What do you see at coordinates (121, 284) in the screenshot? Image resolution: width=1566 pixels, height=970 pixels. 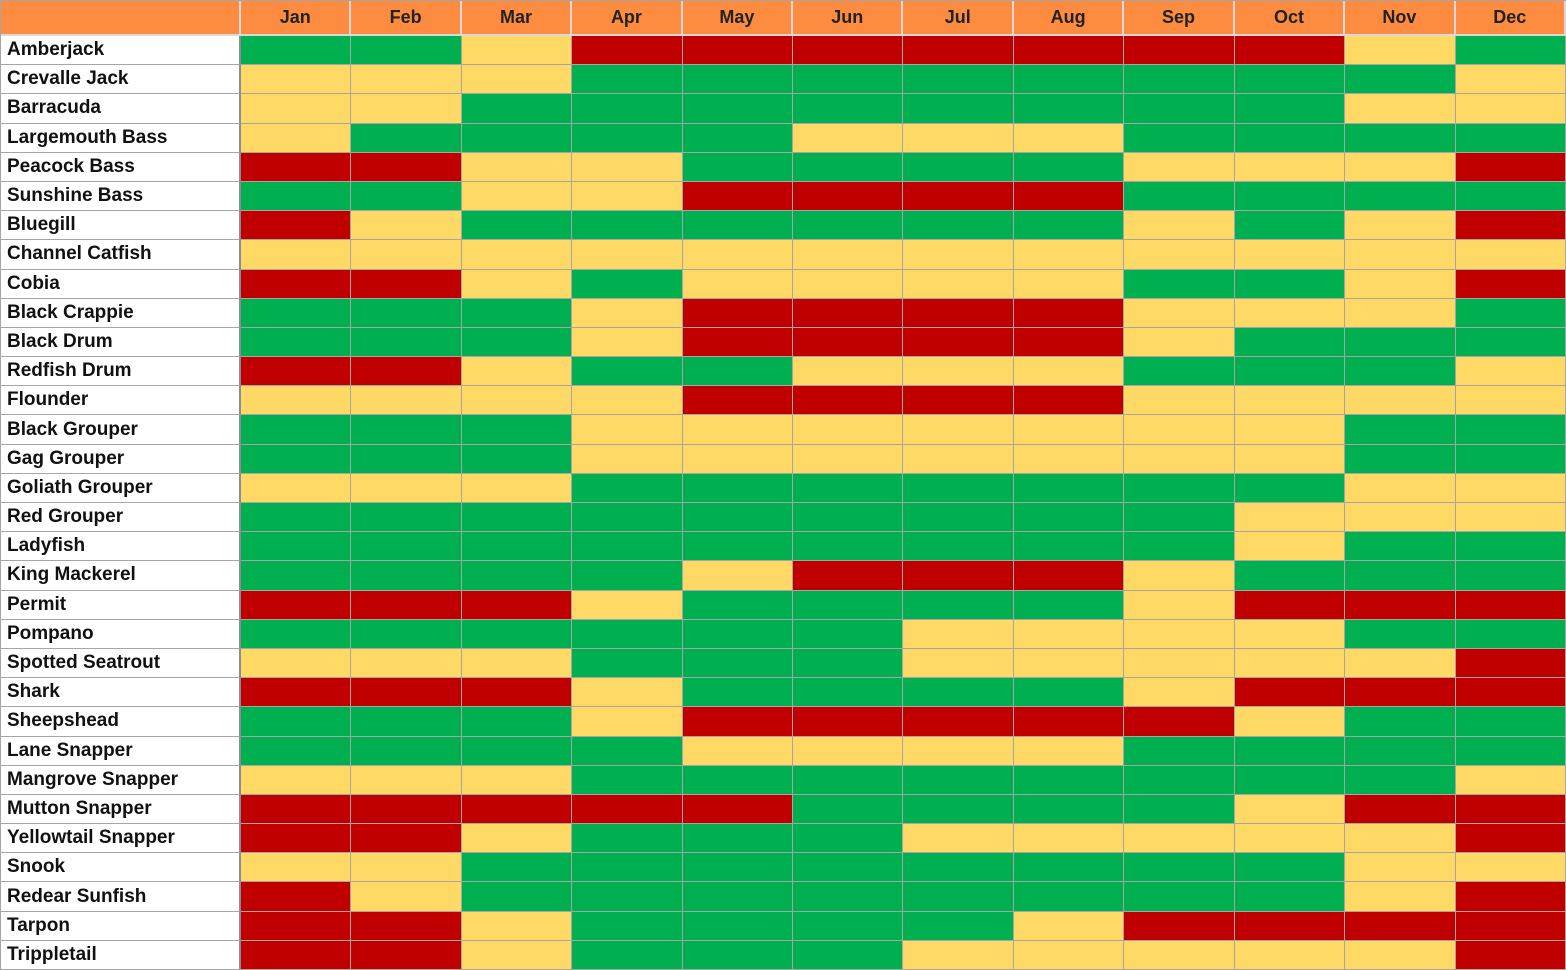 I see `fish-label: Cobia` at bounding box center [121, 284].